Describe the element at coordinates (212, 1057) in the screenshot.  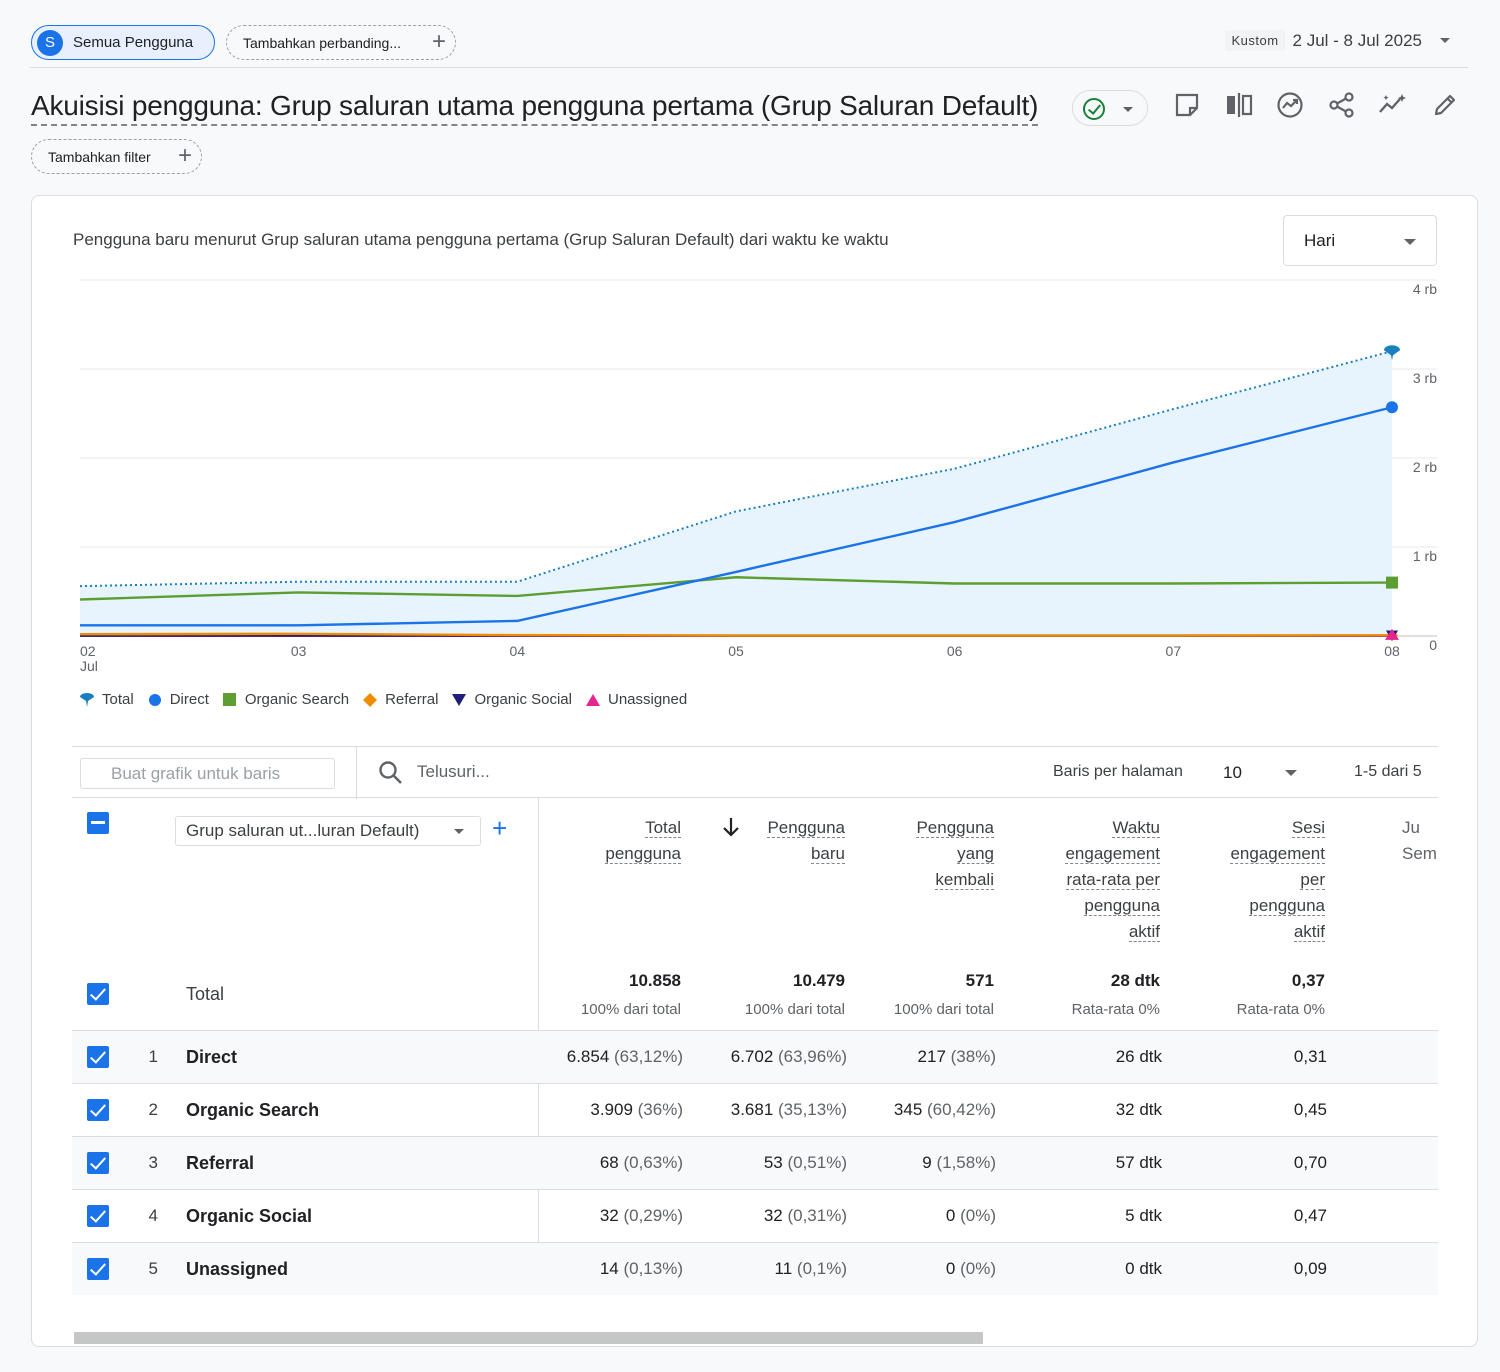
I see `row-channel-name: Direct` at that location.